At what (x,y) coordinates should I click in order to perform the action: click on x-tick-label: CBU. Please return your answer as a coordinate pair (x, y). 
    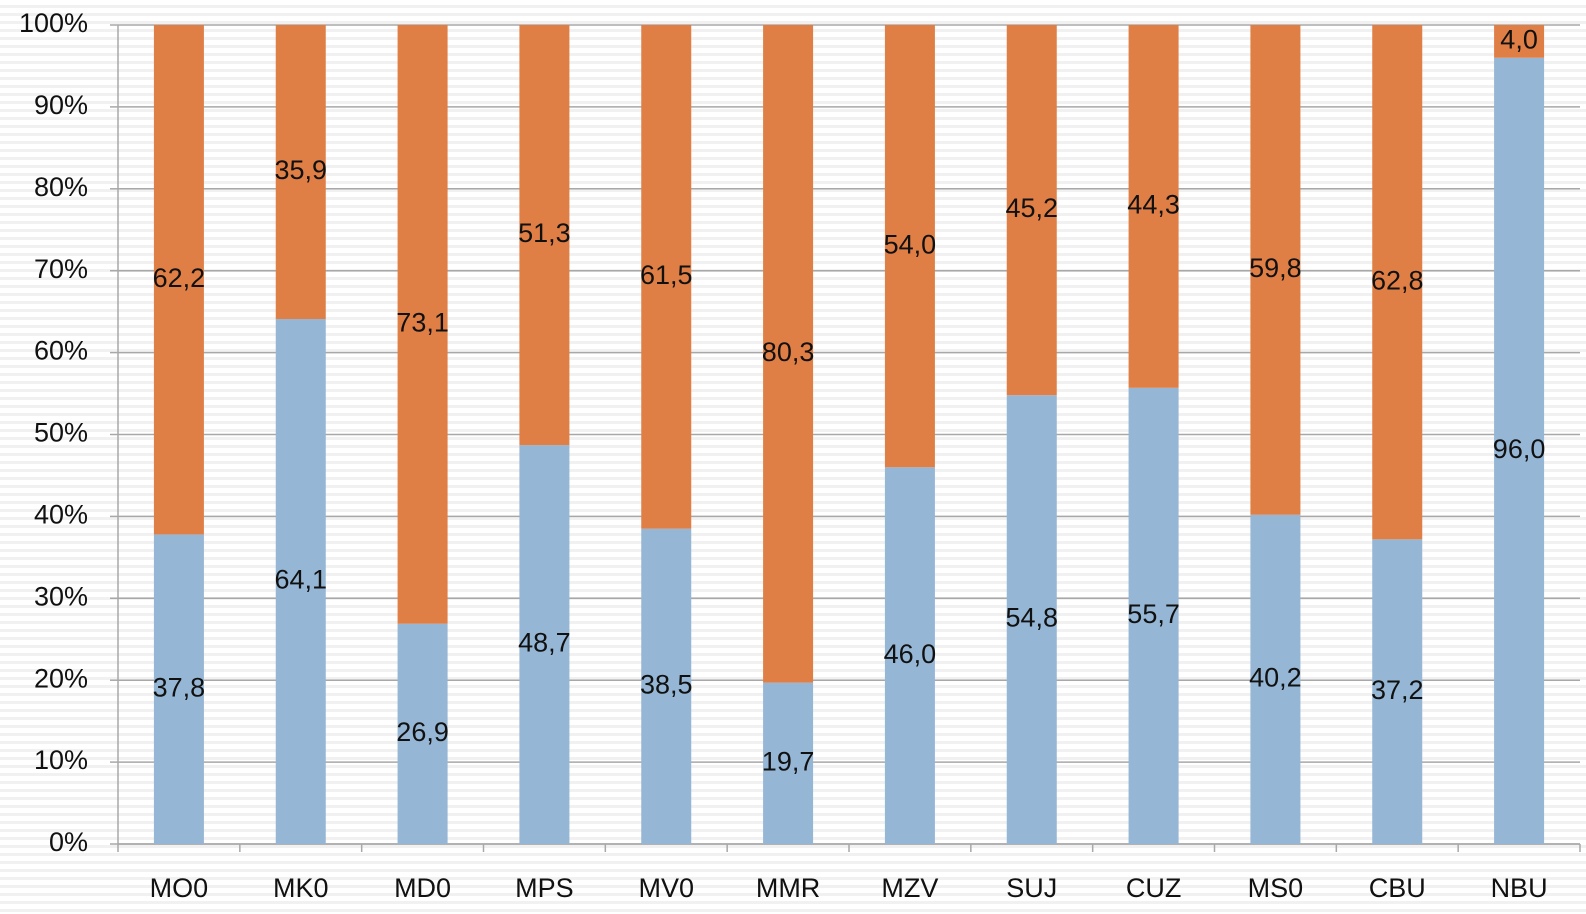
    Looking at the image, I should click on (1397, 888).